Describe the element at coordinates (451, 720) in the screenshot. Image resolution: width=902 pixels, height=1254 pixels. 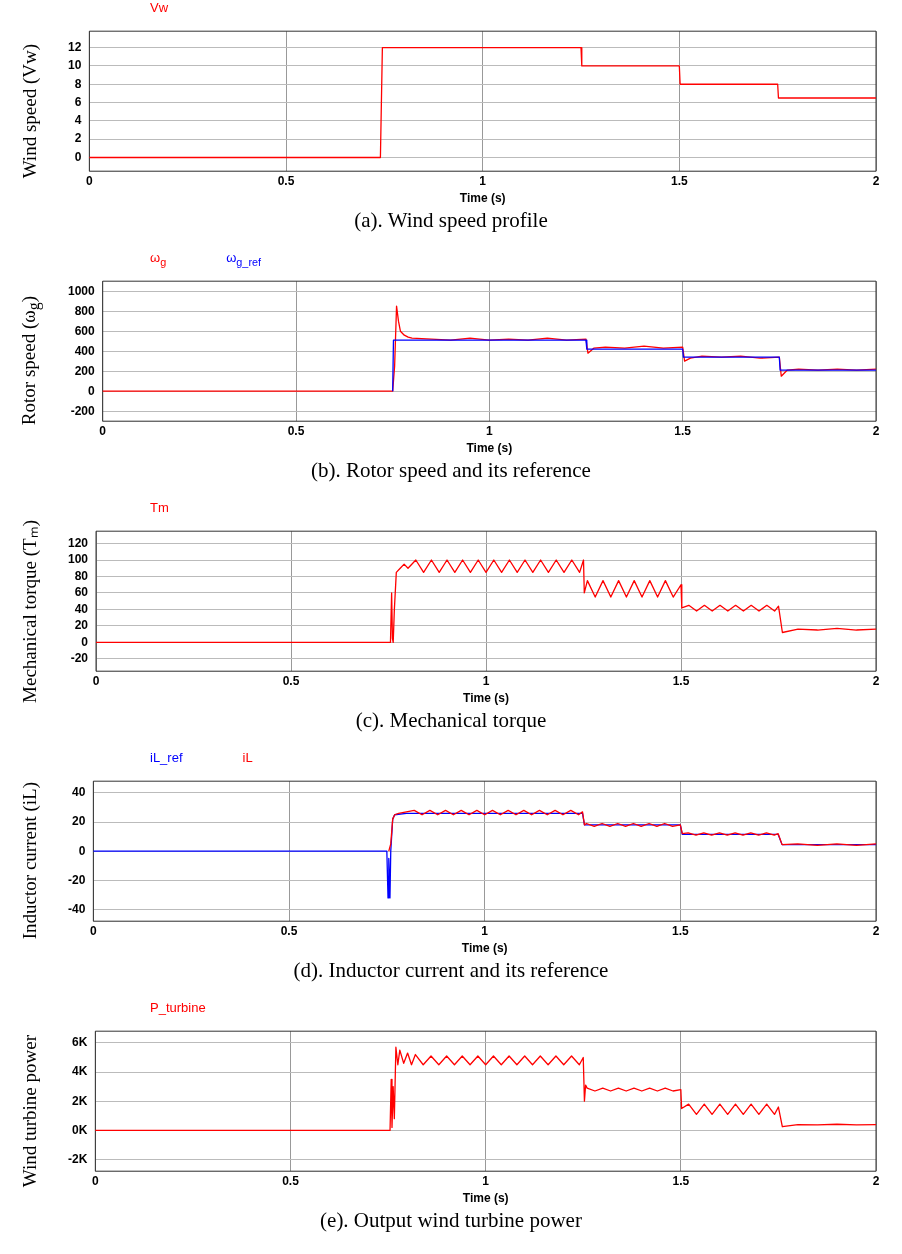
I see `text: (c). Mechanical torque` at that location.